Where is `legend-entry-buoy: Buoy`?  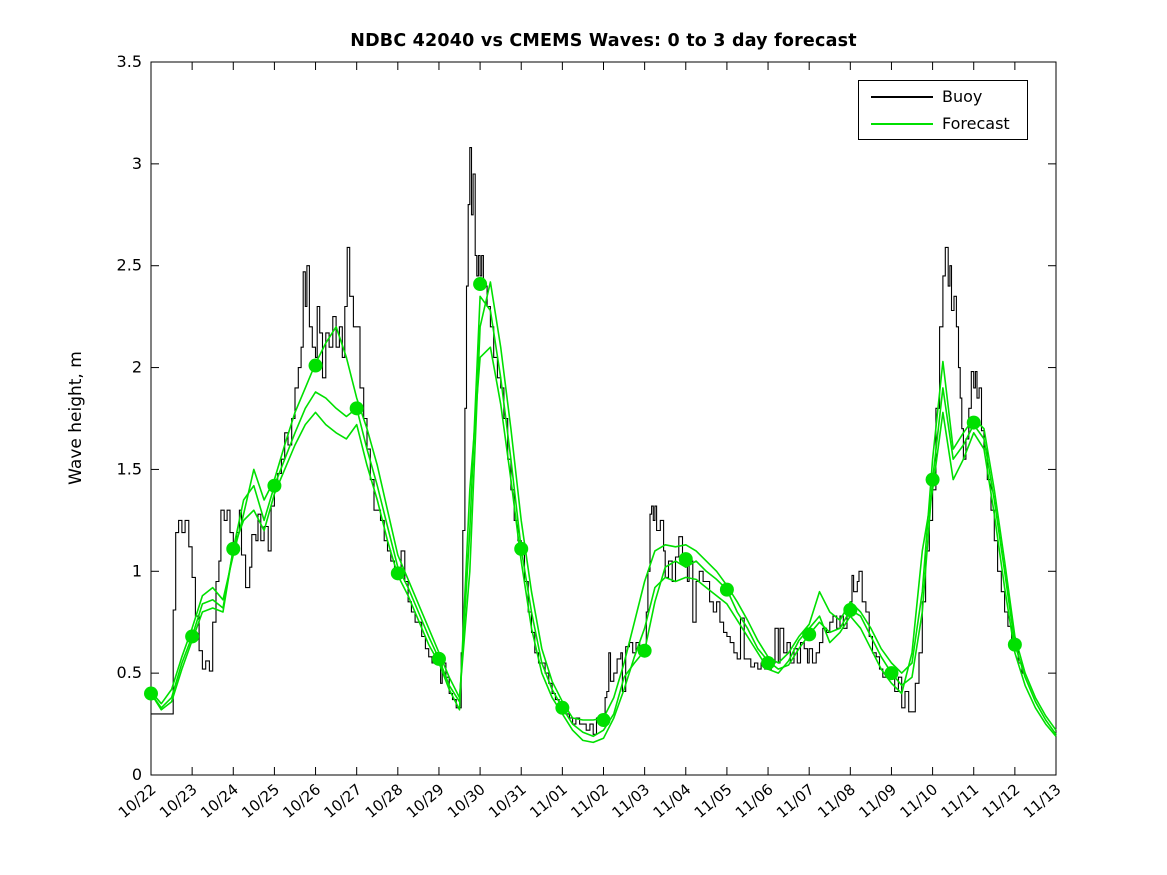
legend-entry-buoy: Buoy is located at coordinates (943, 96).